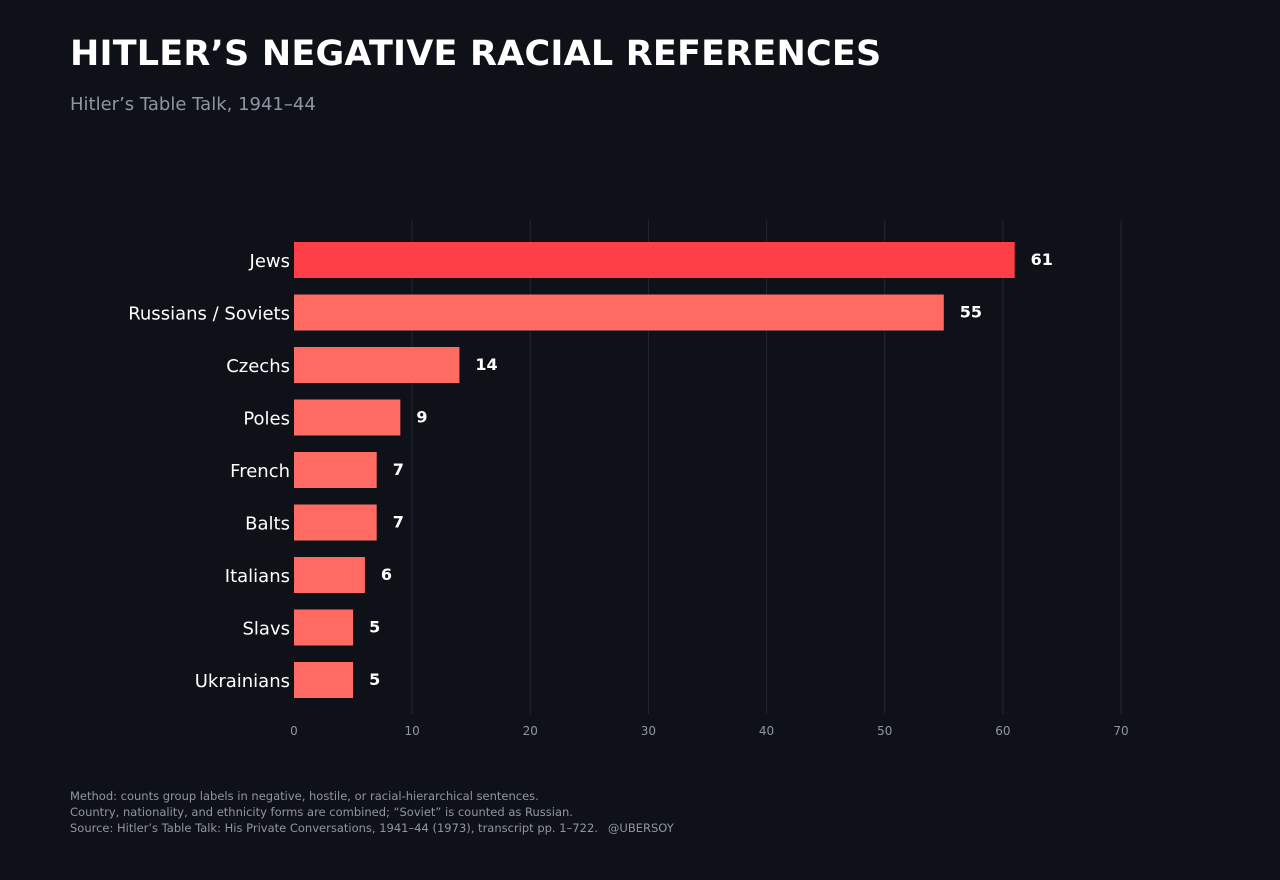  I want to click on x-tick-label: 60, so click(1002, 731).